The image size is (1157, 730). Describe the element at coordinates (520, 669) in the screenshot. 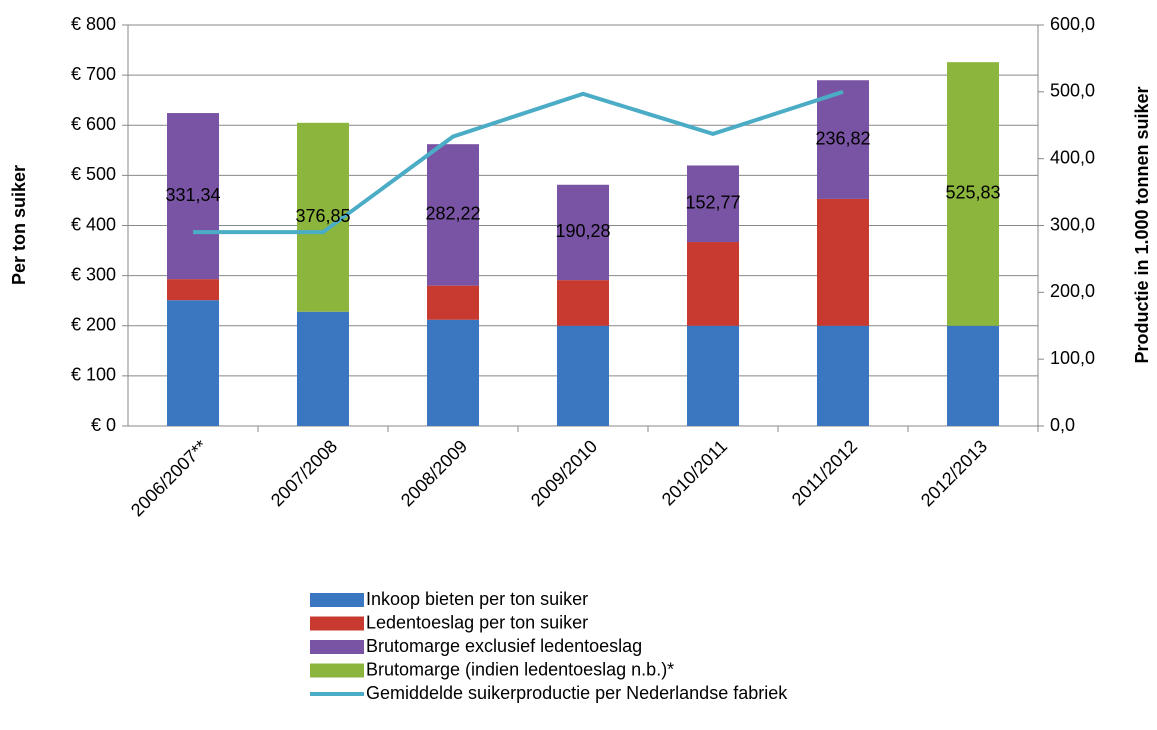

I see `legend-label: Brutomarge (indien ledentoeslag n.b.)*` at that location.